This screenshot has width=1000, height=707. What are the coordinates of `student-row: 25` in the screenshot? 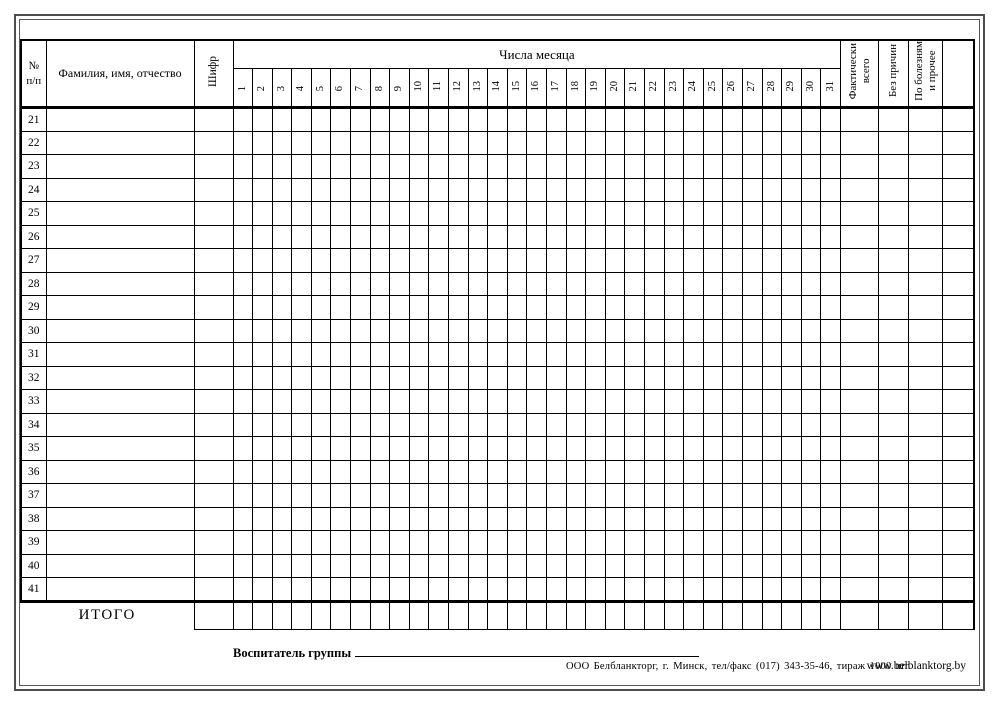 It's located at (497, 213).